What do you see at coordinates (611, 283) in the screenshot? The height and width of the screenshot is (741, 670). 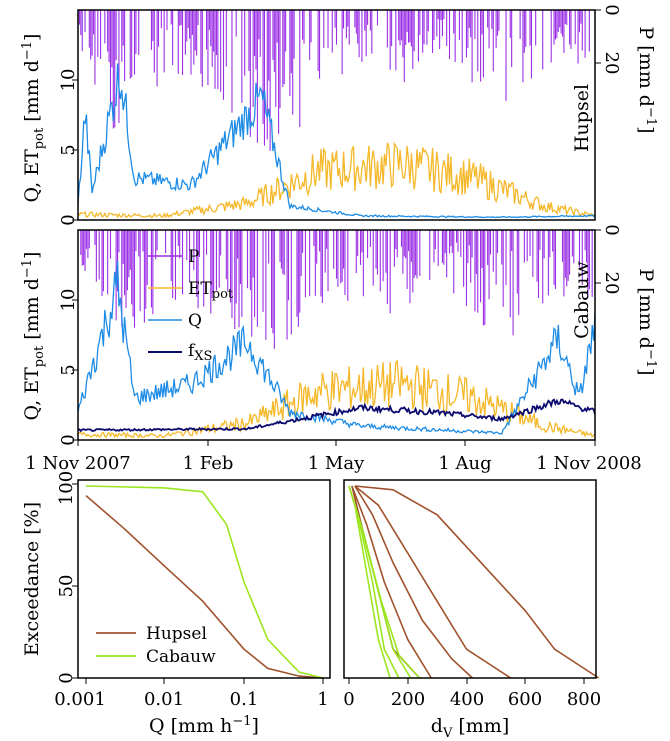 I see `cabauw-y2-tick: 20` at bounding box center [611, 283].